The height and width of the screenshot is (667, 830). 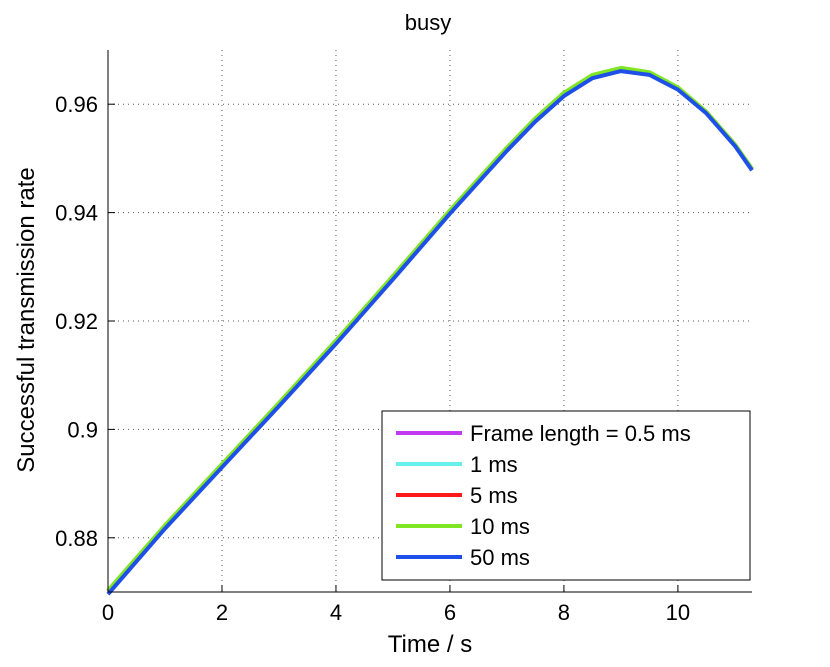 I want to click on y-tick-label: 0.96, so click(x=76, y=104).